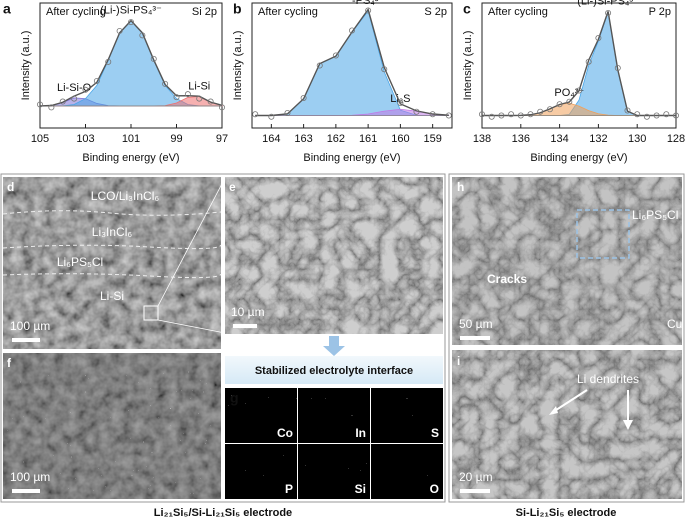 This screenshot has height=522, width=685. Describe the element at coordinates (637, 139) in the screenshot. I see `x-tick-label: 130` at that location.